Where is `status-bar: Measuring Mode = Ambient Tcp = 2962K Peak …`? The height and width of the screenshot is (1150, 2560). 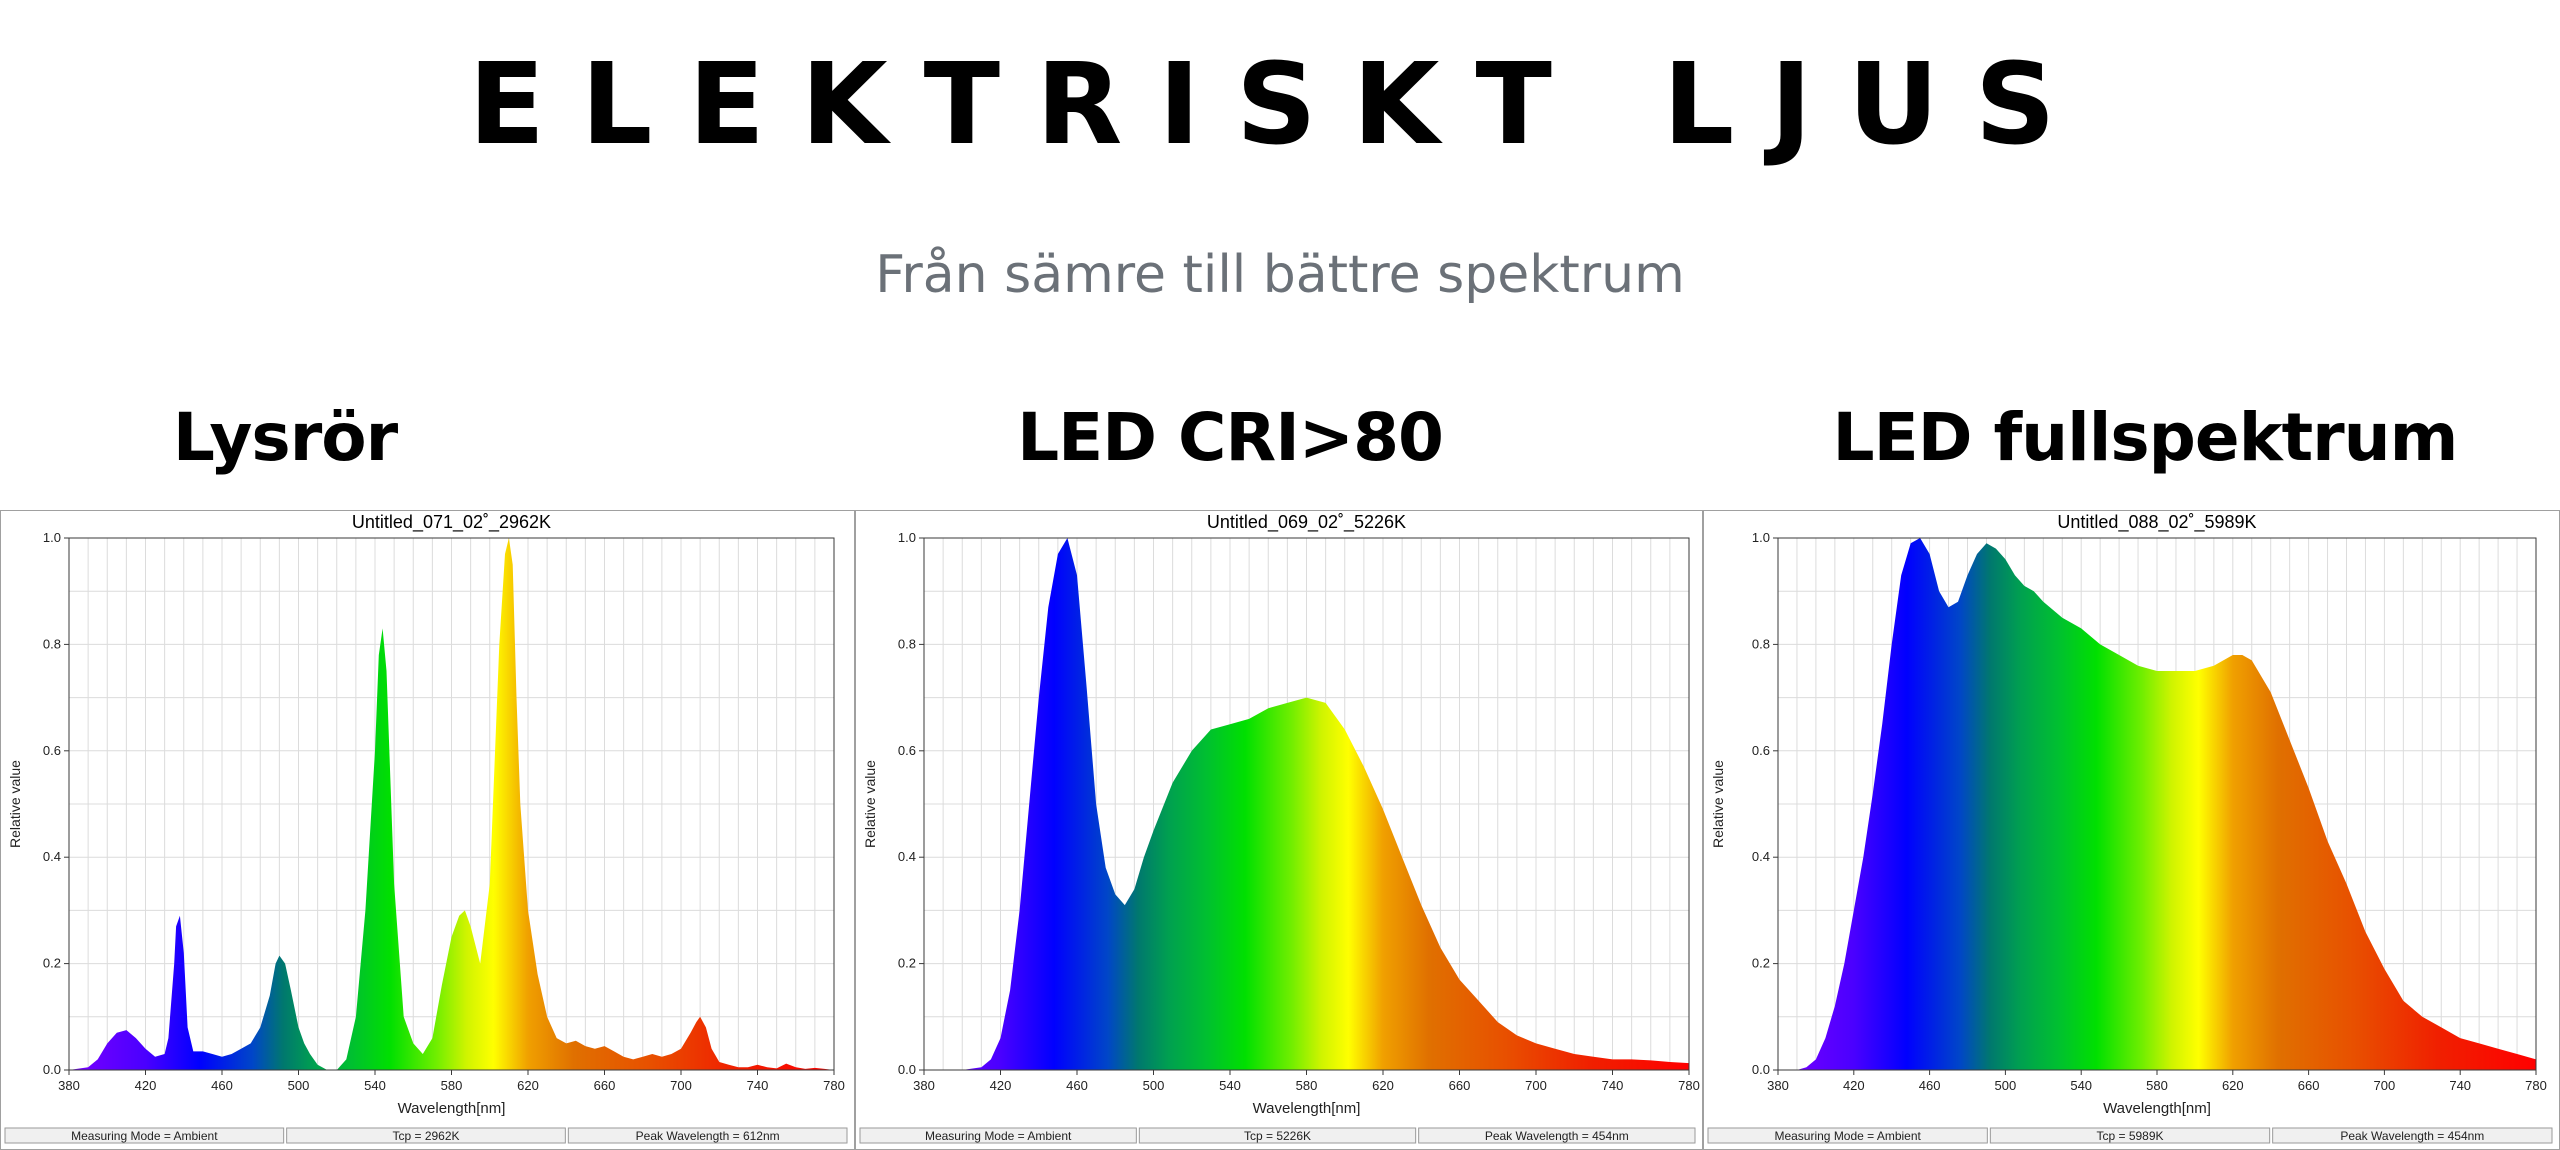 status-bar: Measuring Mode = Ambient Tcp = 2962K Peak … is located at coordinates (426, 1135).